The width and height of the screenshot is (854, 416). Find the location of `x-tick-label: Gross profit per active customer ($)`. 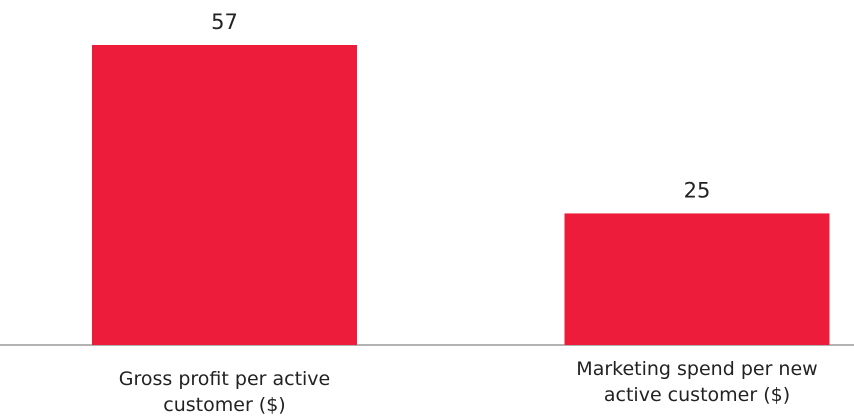

x-tick-label: Gross profit per active customer ($) is located at coordinates (224, 392).